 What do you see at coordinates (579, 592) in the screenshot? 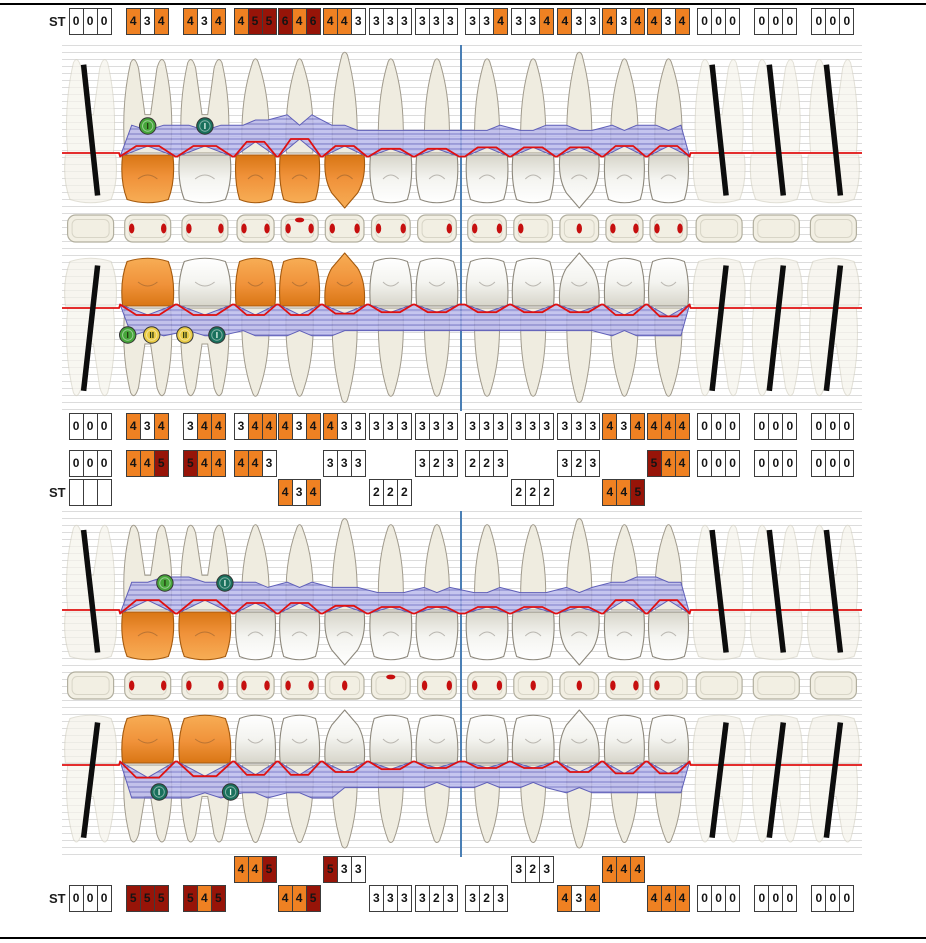
I see `tooth-33-mandible-lingual` at bounding box center [579, 592].